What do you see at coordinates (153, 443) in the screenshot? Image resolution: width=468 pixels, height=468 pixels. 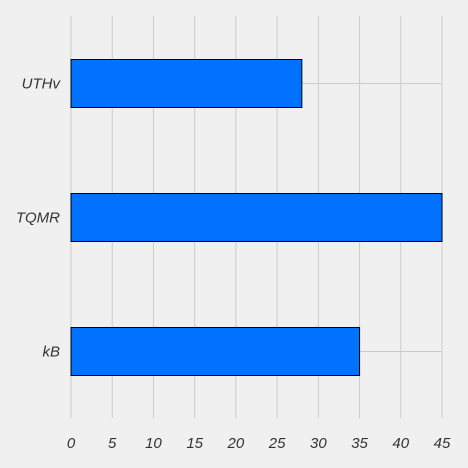 I see `x-tick-label: 10` at bounding box center [153, 443].